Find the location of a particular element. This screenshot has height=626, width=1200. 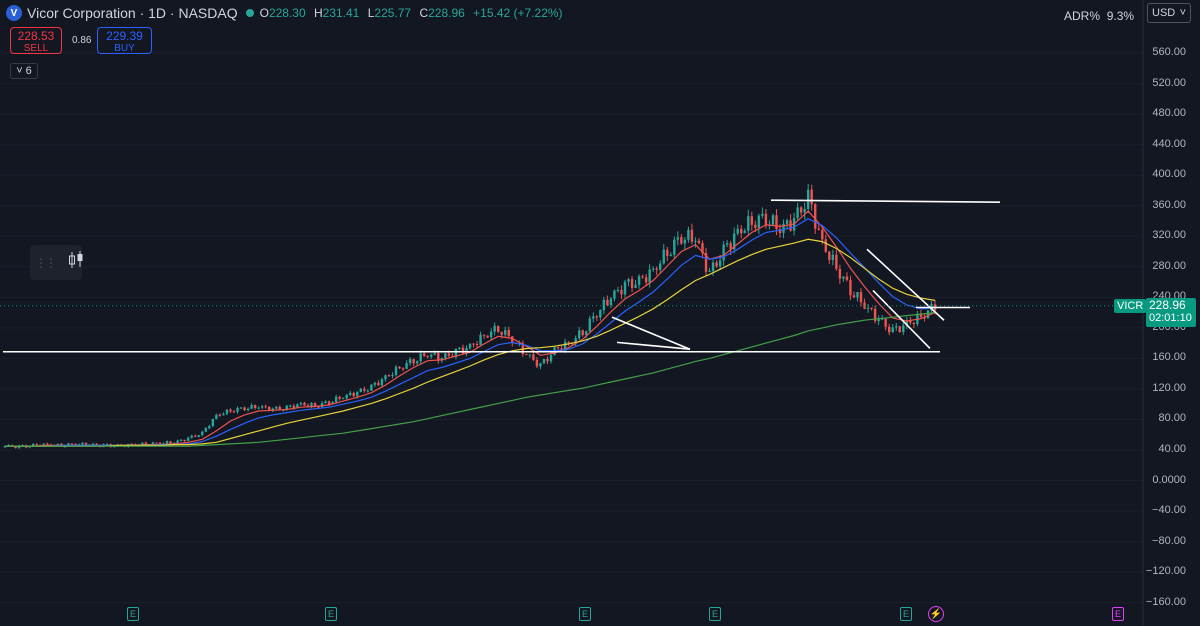

indicators-toggle: ˅ 6 is located at coordinates (24, 71).